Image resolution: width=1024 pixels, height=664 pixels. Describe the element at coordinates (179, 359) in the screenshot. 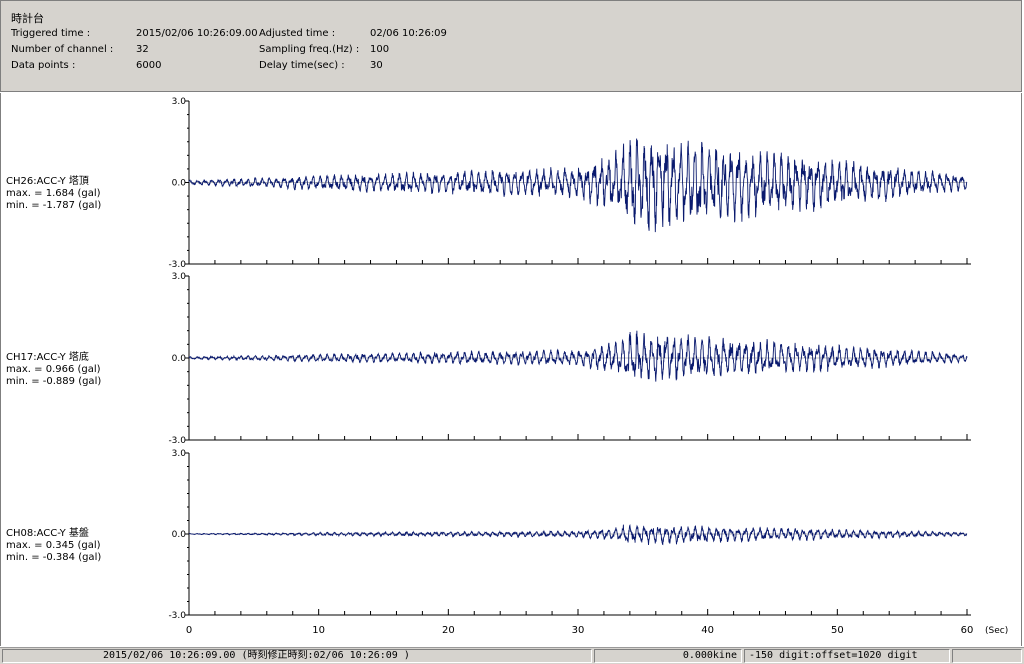

I see `ch2-ytick-label: 0.0` at that location.